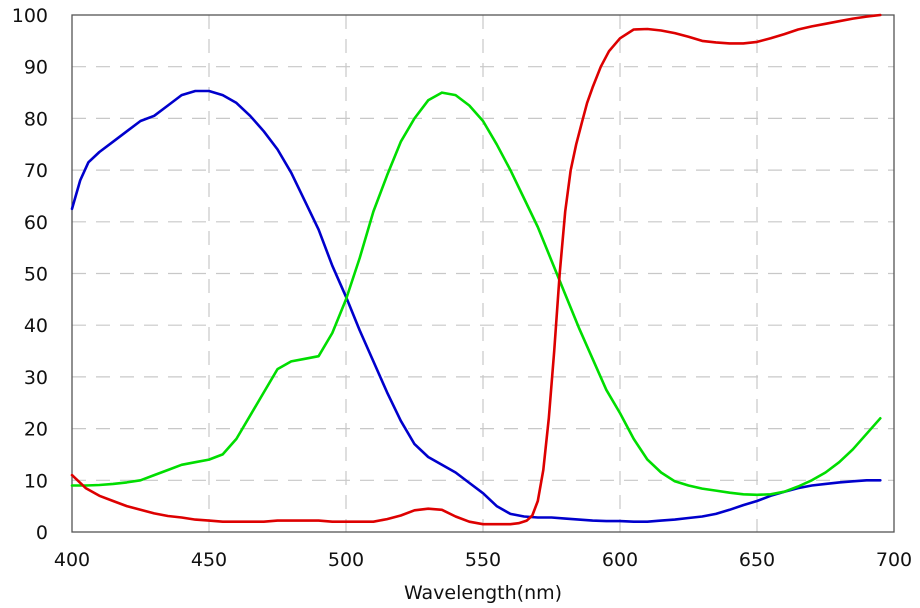  I want to click on y-tick-label: 80, so click(36, 119).